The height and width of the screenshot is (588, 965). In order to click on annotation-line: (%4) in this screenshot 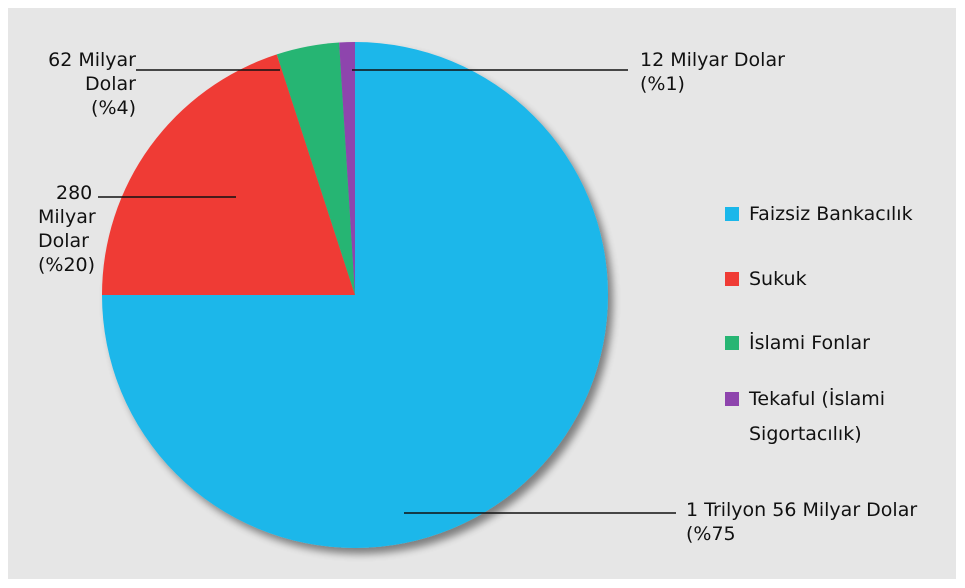, I will do `click(113, 108)`.